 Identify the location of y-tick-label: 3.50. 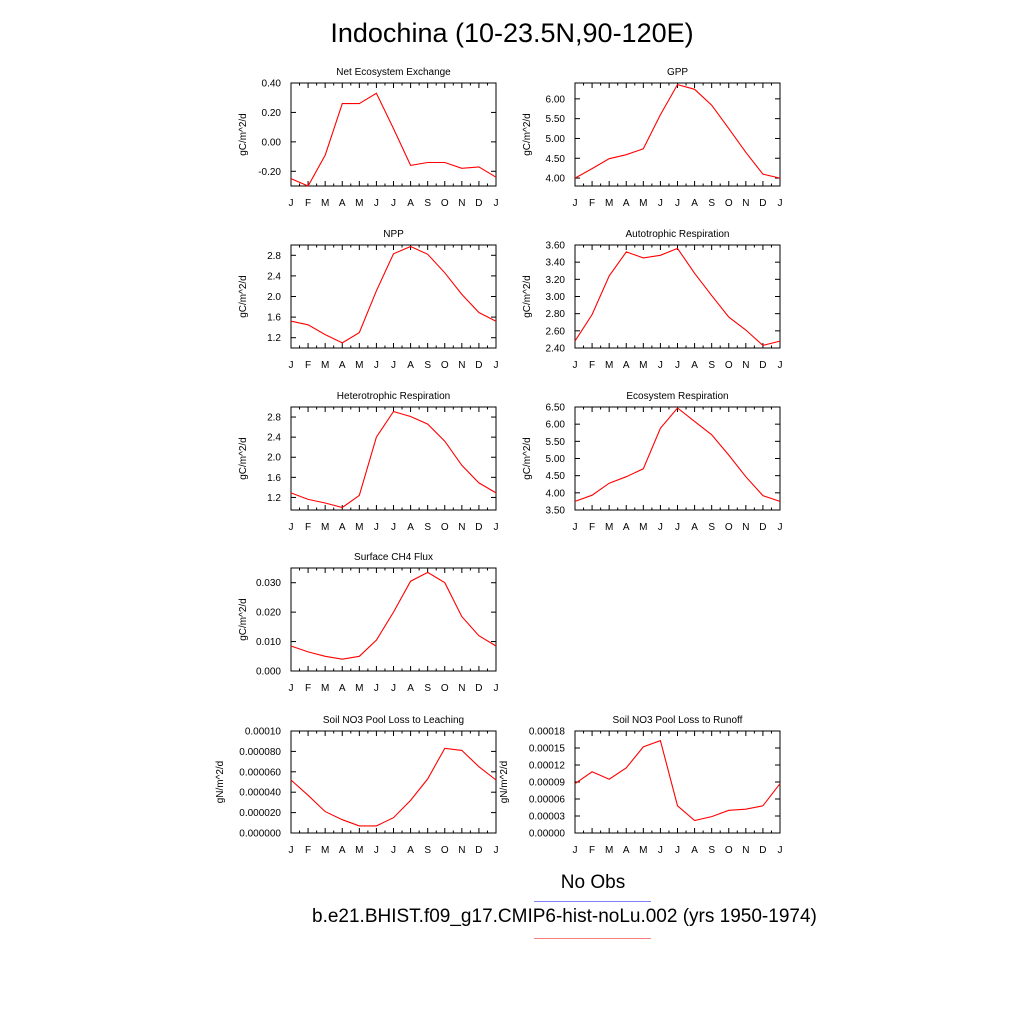
(556, 511).